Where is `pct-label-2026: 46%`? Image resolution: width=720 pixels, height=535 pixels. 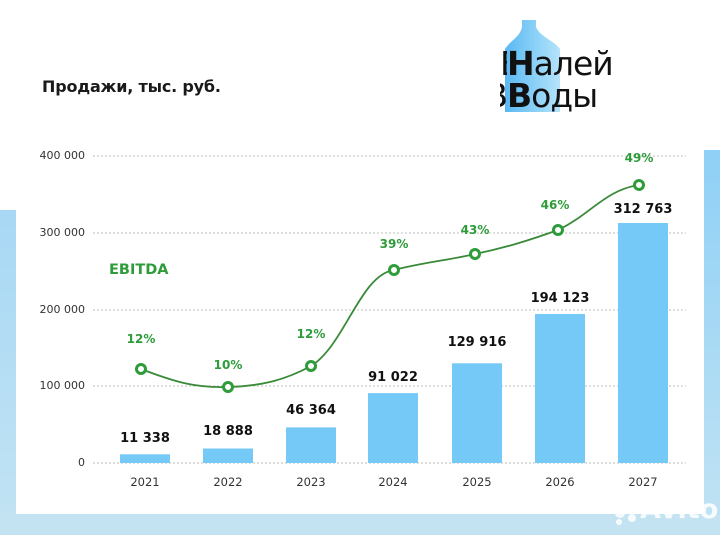 pct-label-2026: 46% is located at coordinates (555, 205).